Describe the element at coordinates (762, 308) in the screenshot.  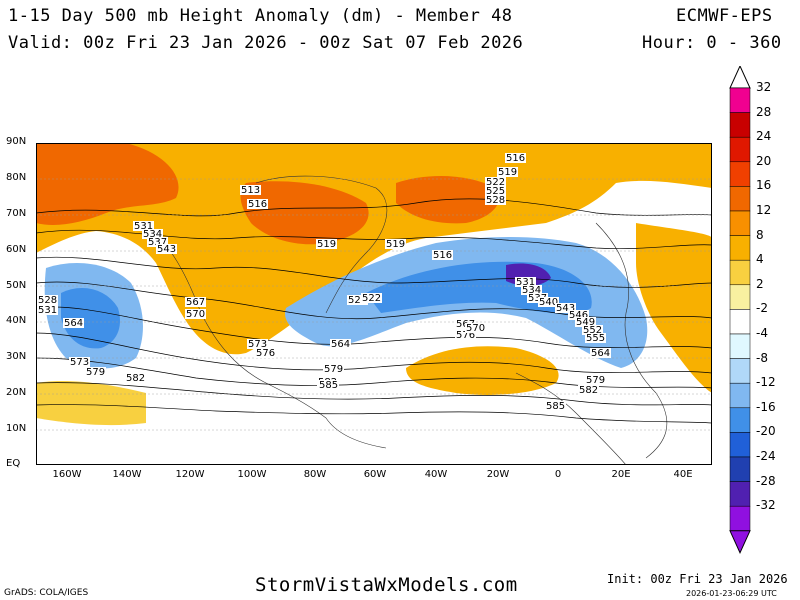
I see `colorbar-label: -2` at that location.